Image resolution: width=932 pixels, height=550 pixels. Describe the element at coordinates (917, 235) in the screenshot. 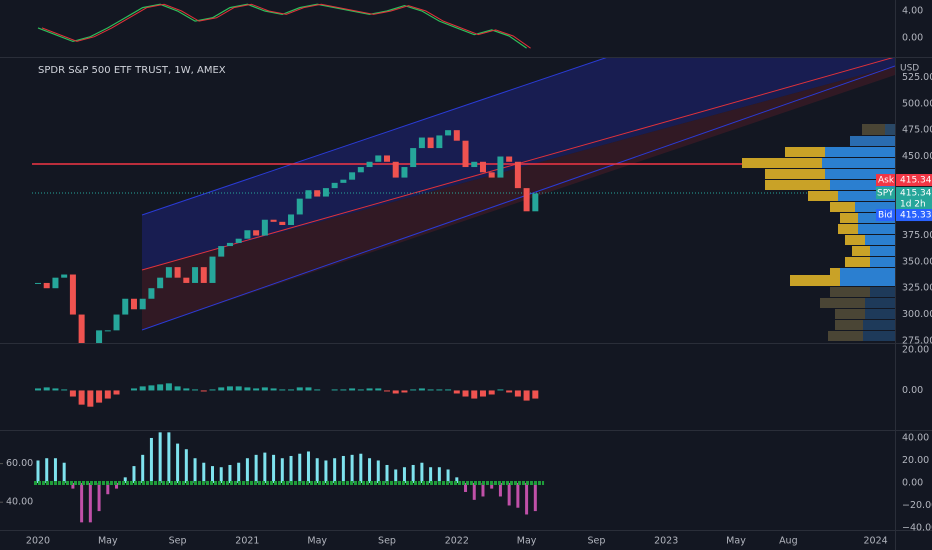

I see `price-tick-label: 375.00` at that location.